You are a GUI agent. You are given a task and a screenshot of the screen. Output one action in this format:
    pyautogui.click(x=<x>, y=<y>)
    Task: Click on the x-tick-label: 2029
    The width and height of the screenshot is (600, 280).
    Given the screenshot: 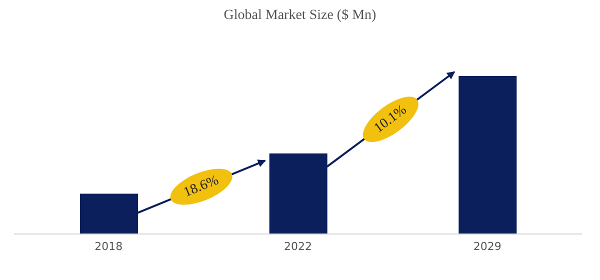 What is the action you would take?
    pyautogui.click(x=487, y=246)
    